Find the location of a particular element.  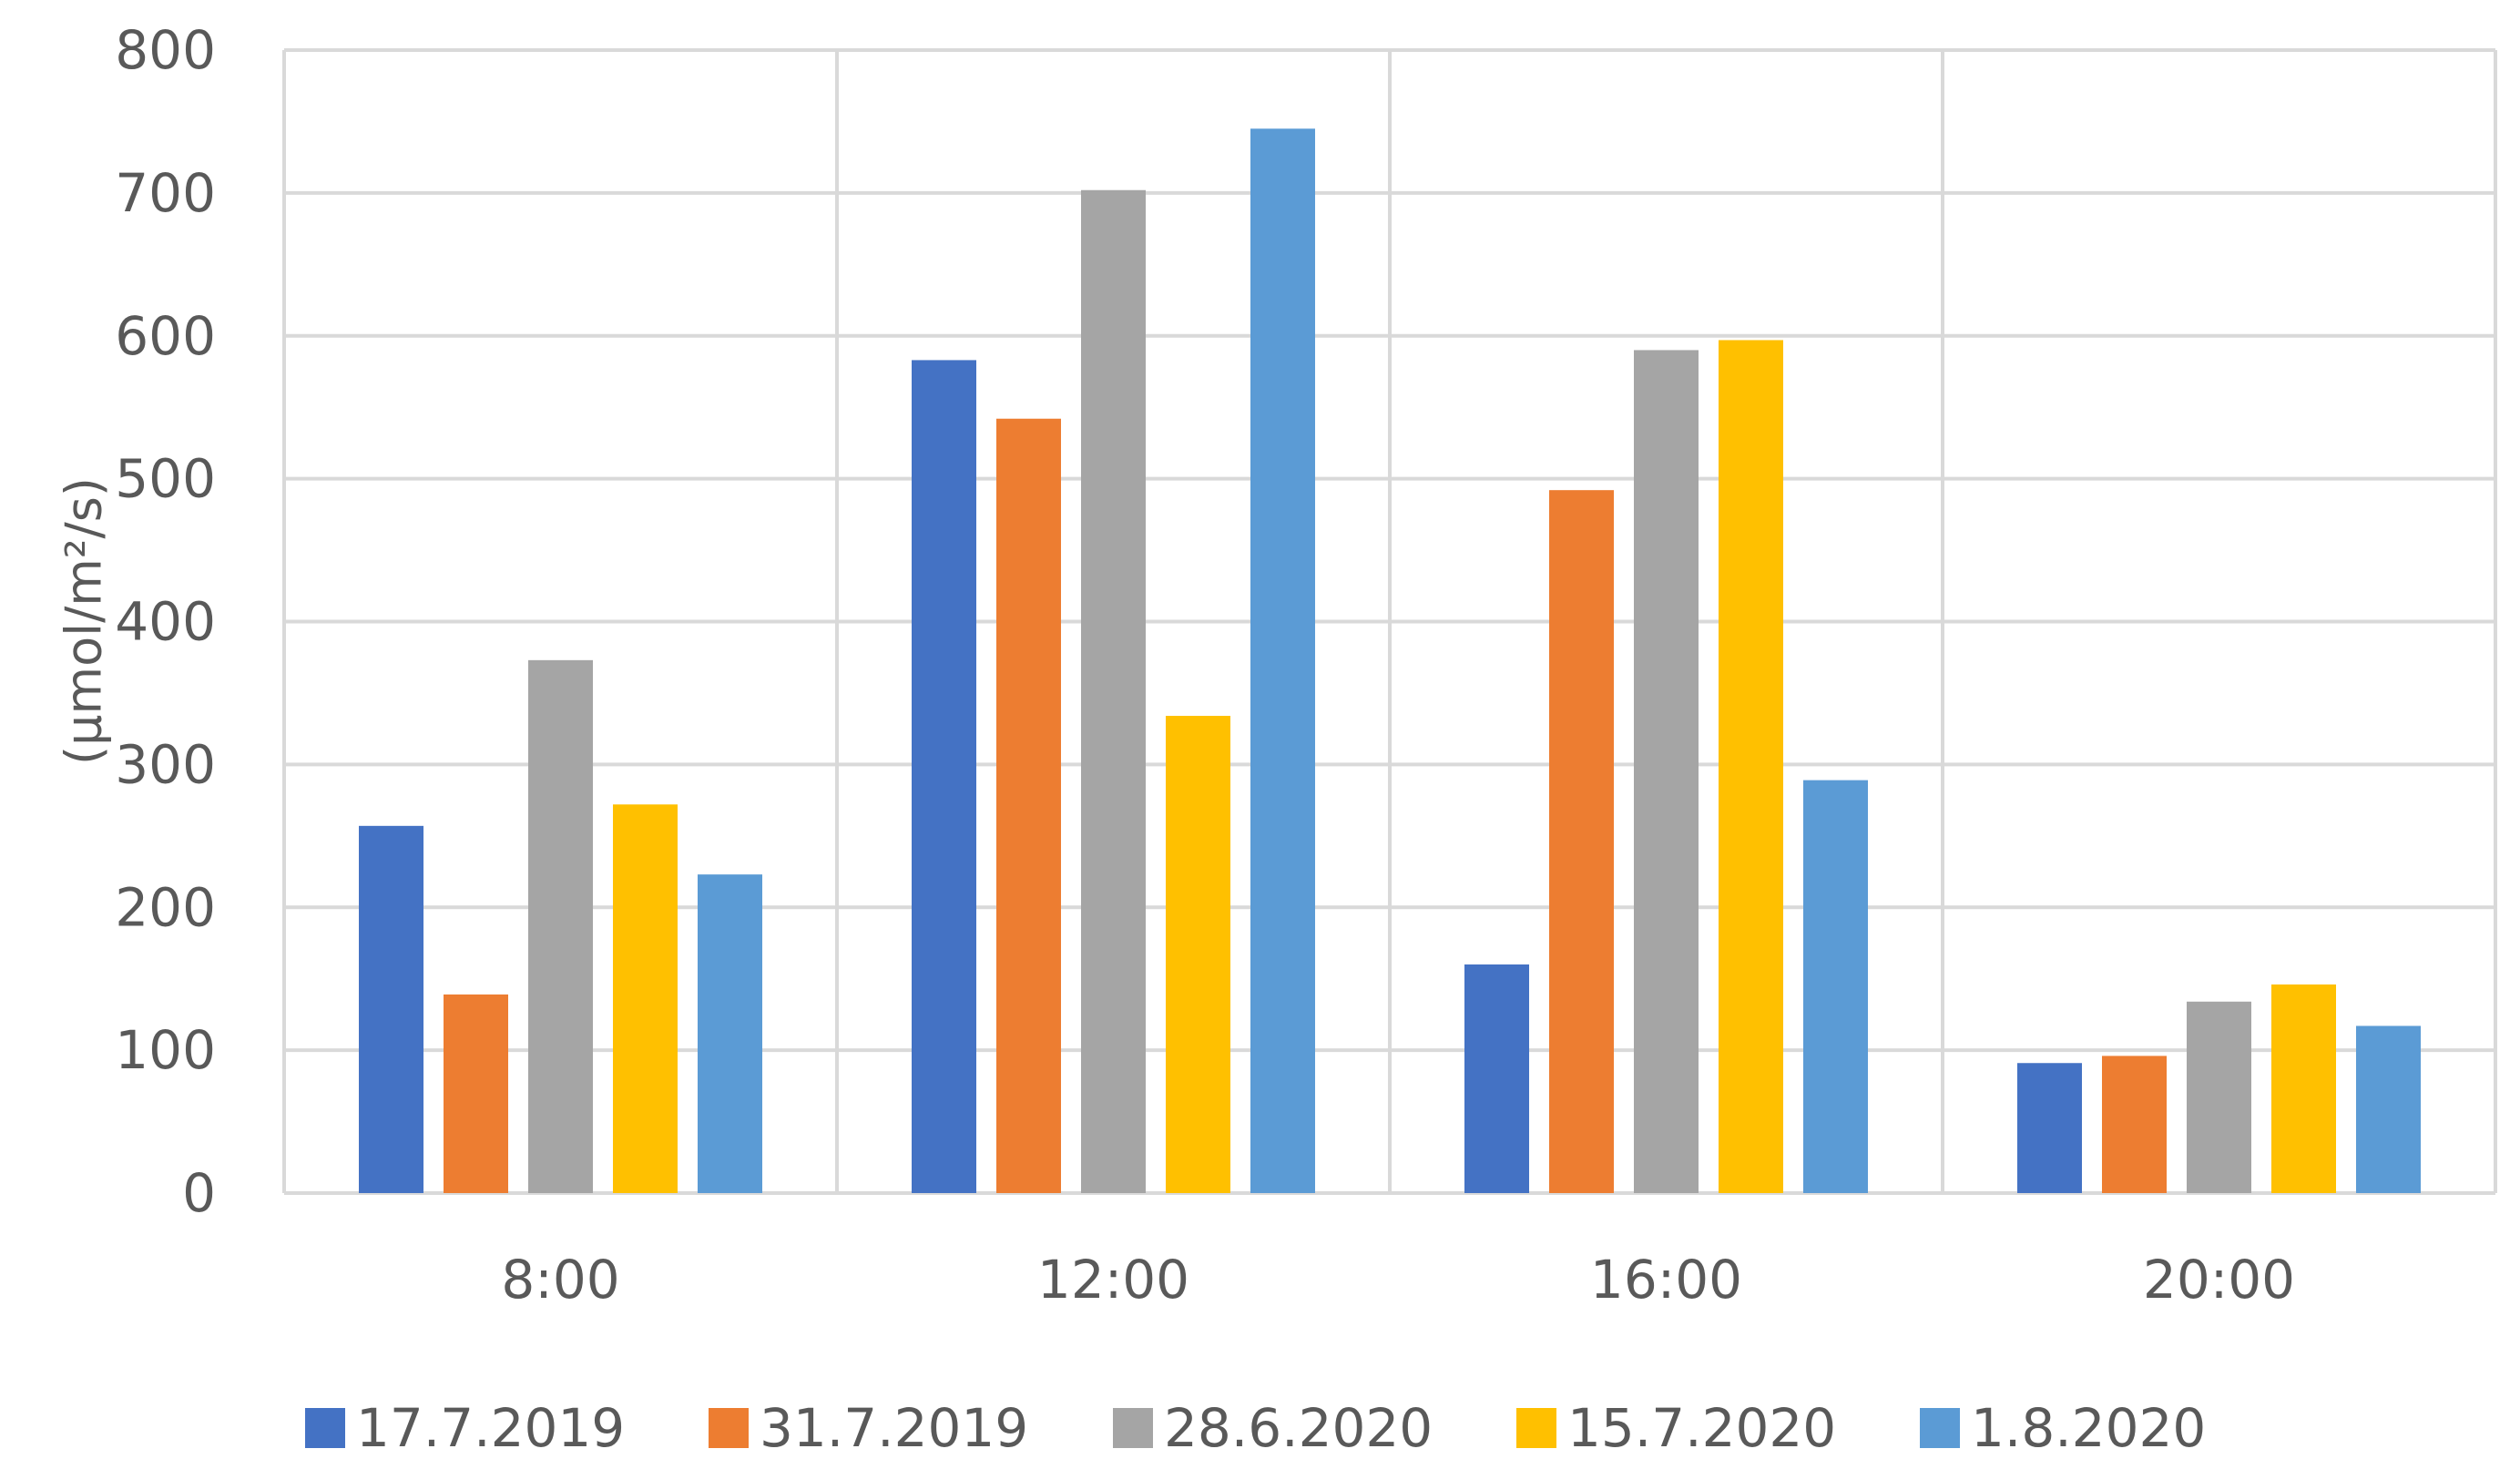

legend-label: 28.6.2020 is located at coordinates (1298, 1428).